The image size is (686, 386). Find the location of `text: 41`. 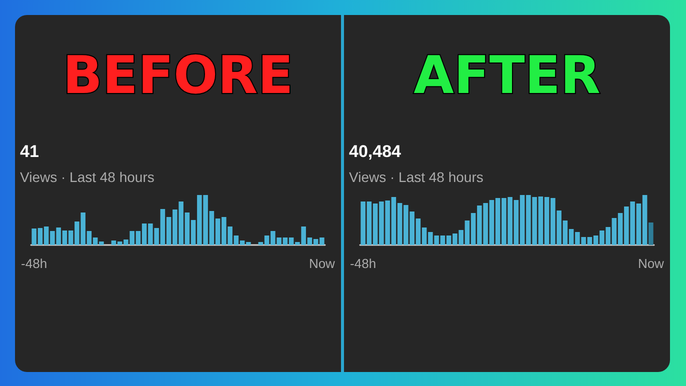

text: 41 is located at coordinates (29, 151).